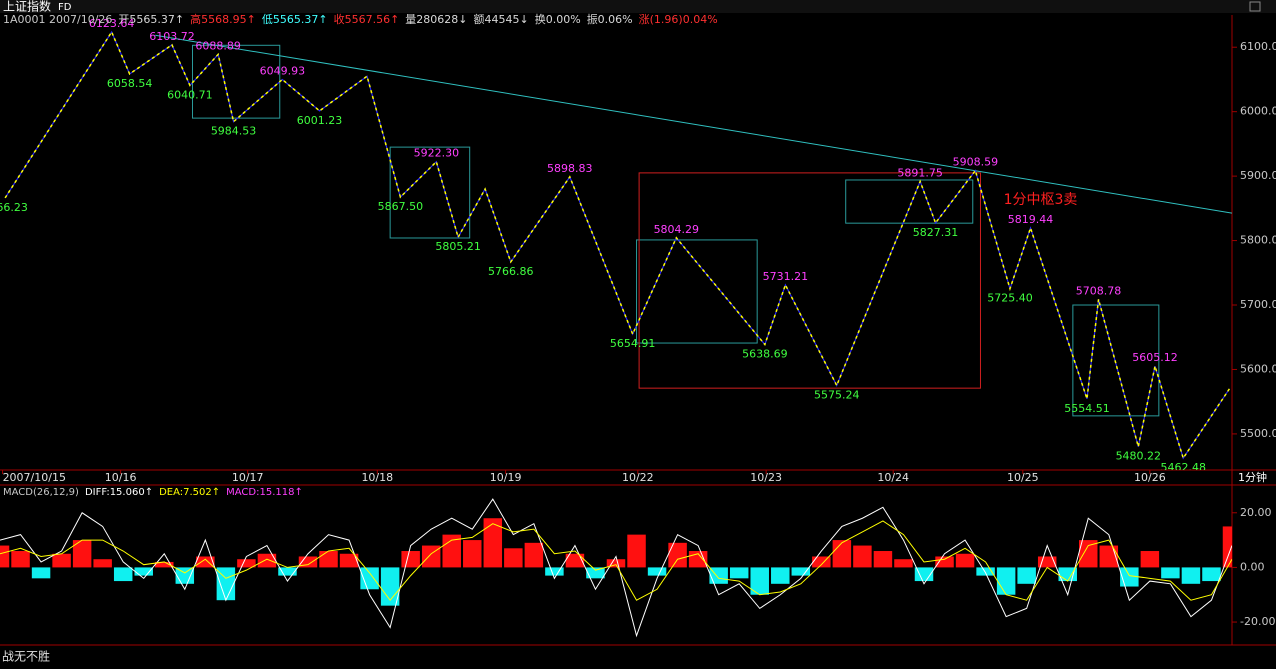 The width and height of the screenshot is (1276, 669). Describe the element at coordinates (320, 120) in the screenshot. I see `pivot-label: 6001.23` at that location.